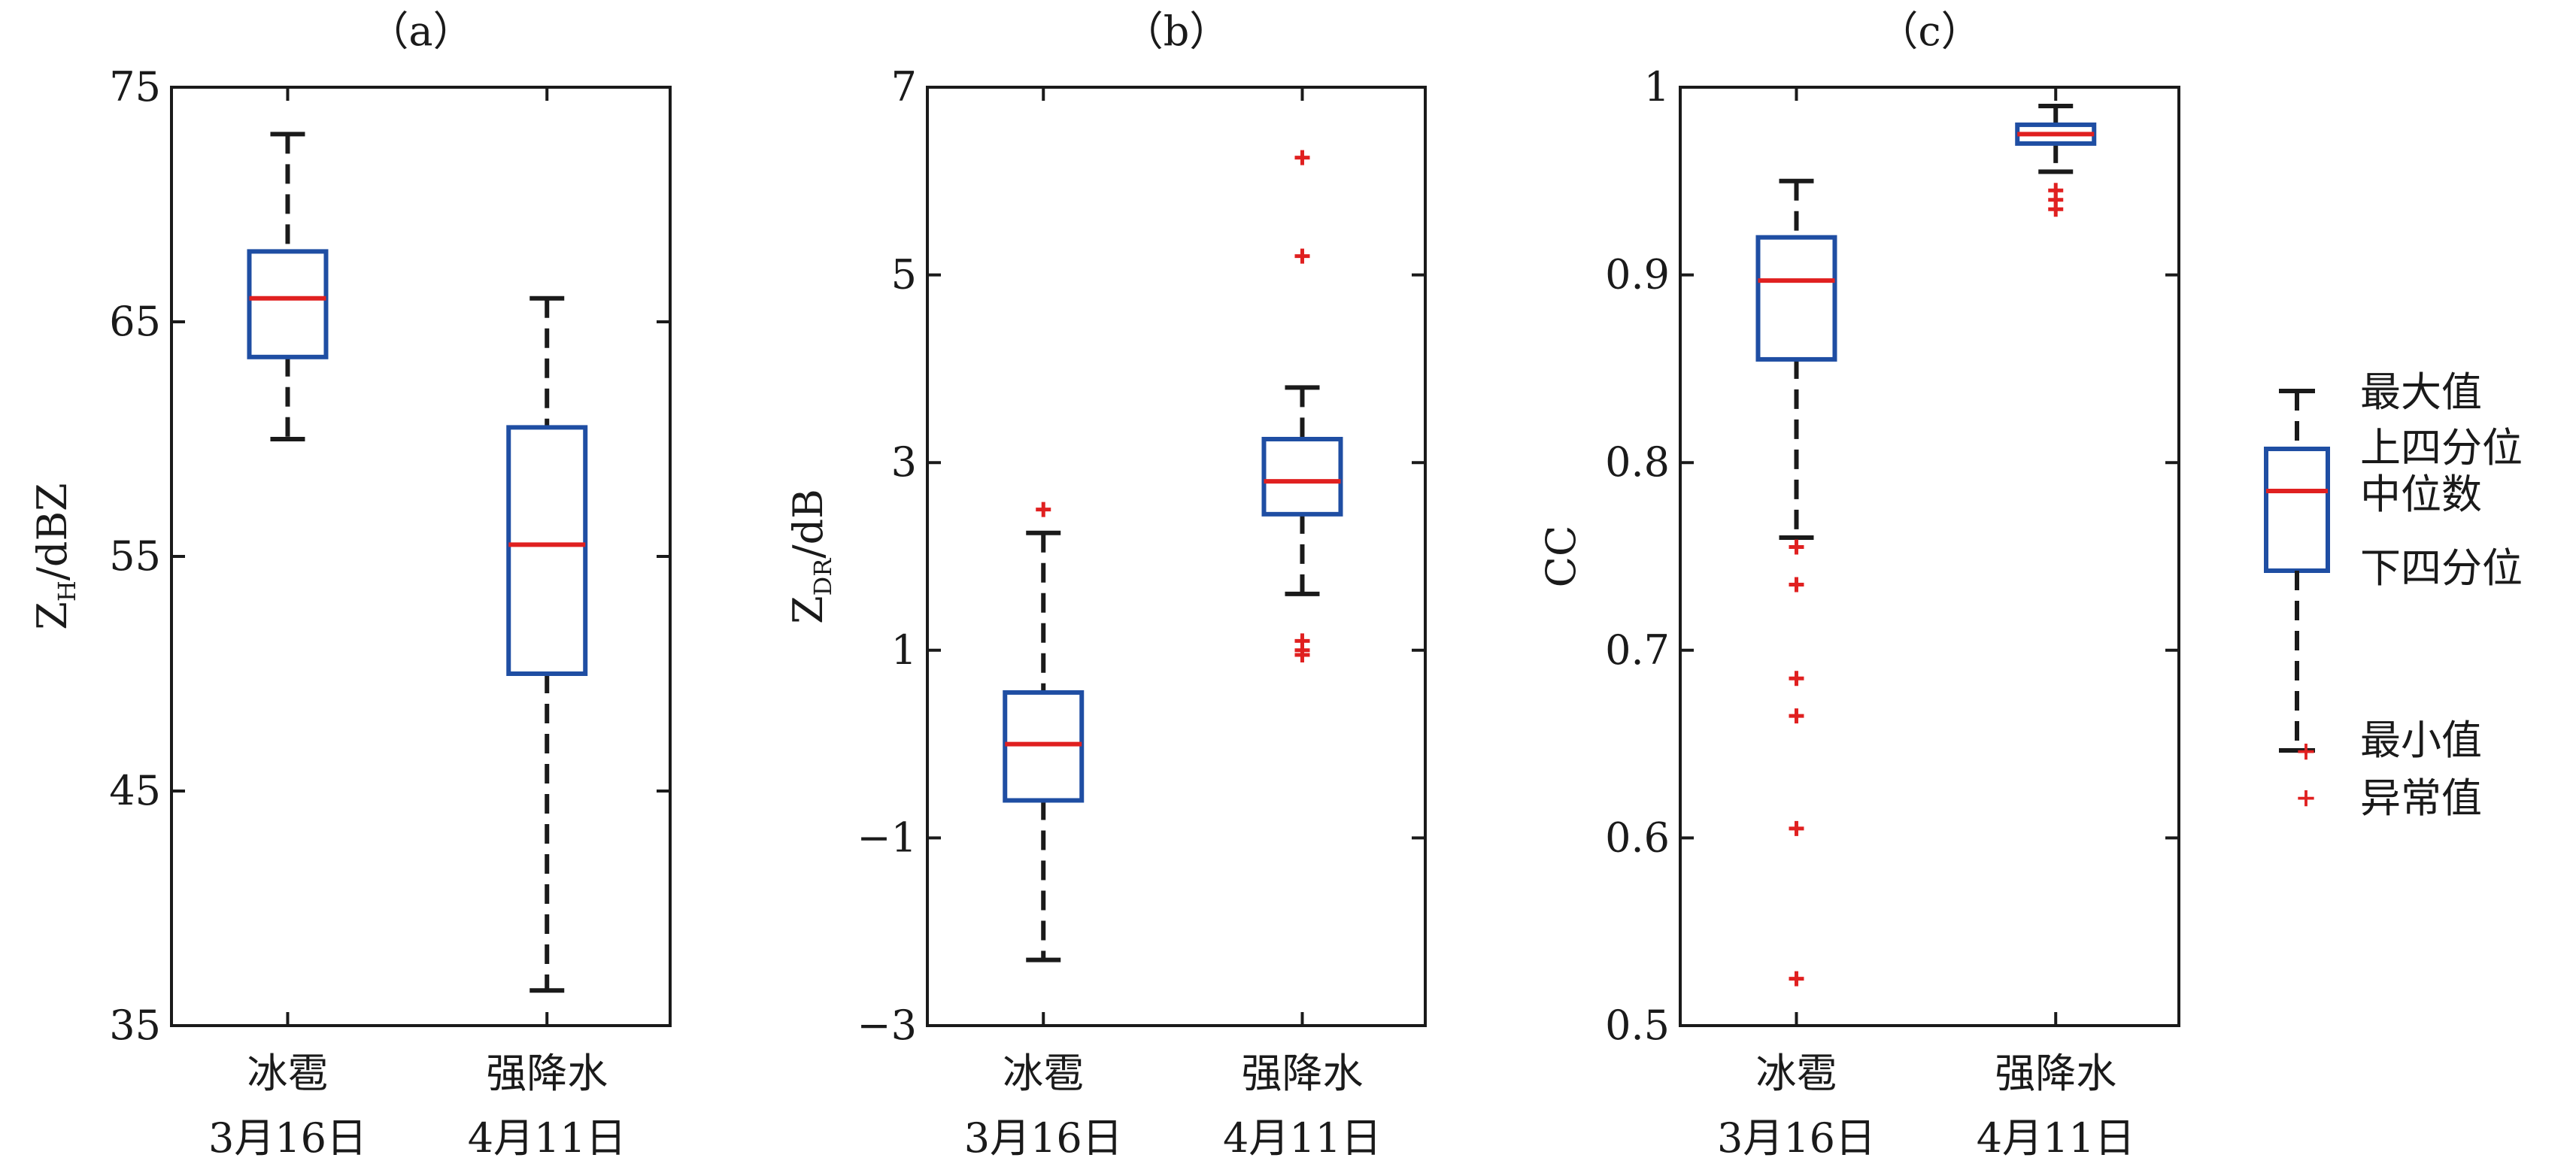 The image size is (2576, 1176). I want to click on y-tick-label: 0.9, so click(1637, 275).